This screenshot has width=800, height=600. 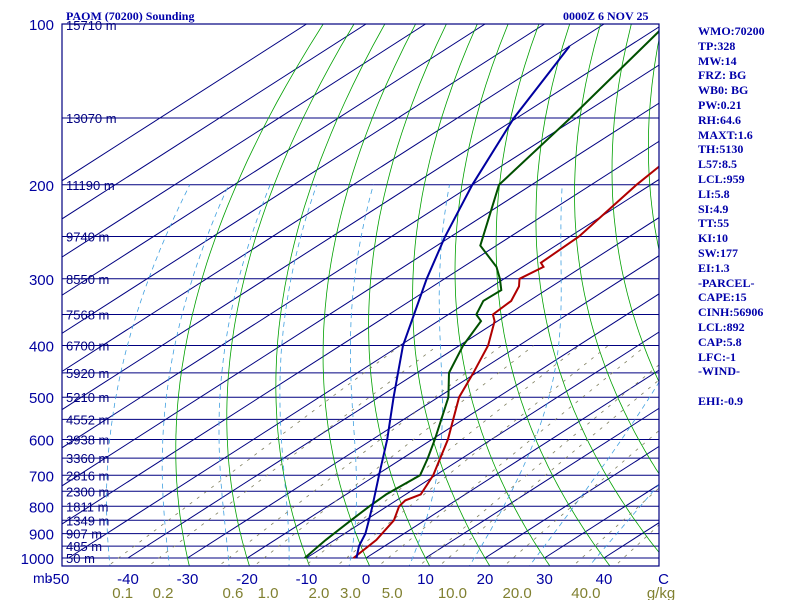 What do you see at coordinates (731, 31) in the screenshot?
I see `stat-item: WMO:70200` at bounding box center [731, 31].